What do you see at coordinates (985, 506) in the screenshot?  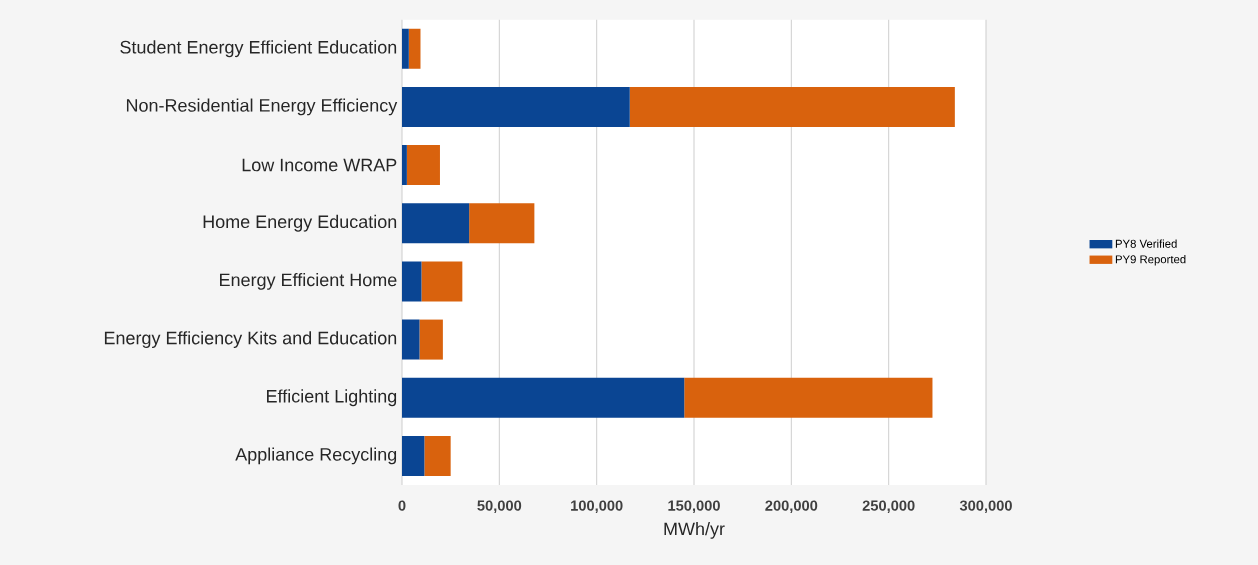 I see `x-tick-label: 300,000` at bounding box center [985, 506].